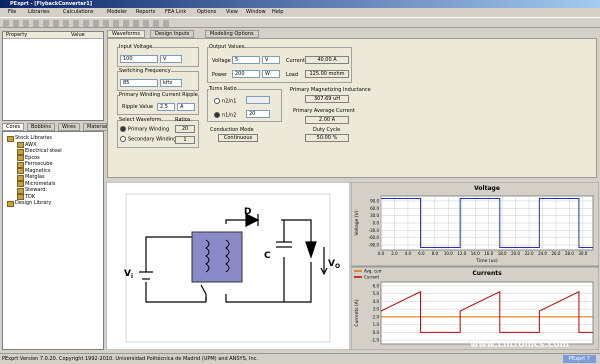  What do you see at coordinates (146, 12) in the screenshot?
I see `menu-item: Reports` at bounding box center [146, 12].